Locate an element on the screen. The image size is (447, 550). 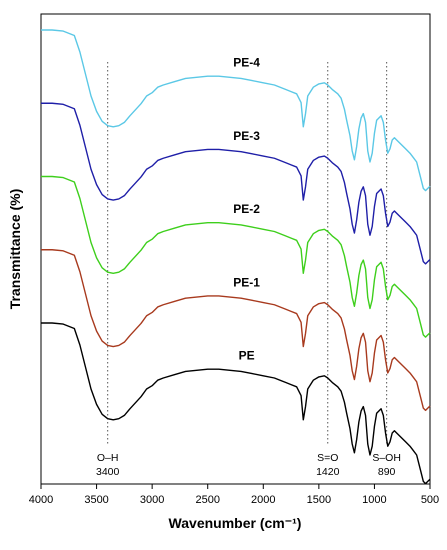
annotation-labels: O–H 3400 S=O 1420 S–OH 890 is located at coordinates (248, 465).